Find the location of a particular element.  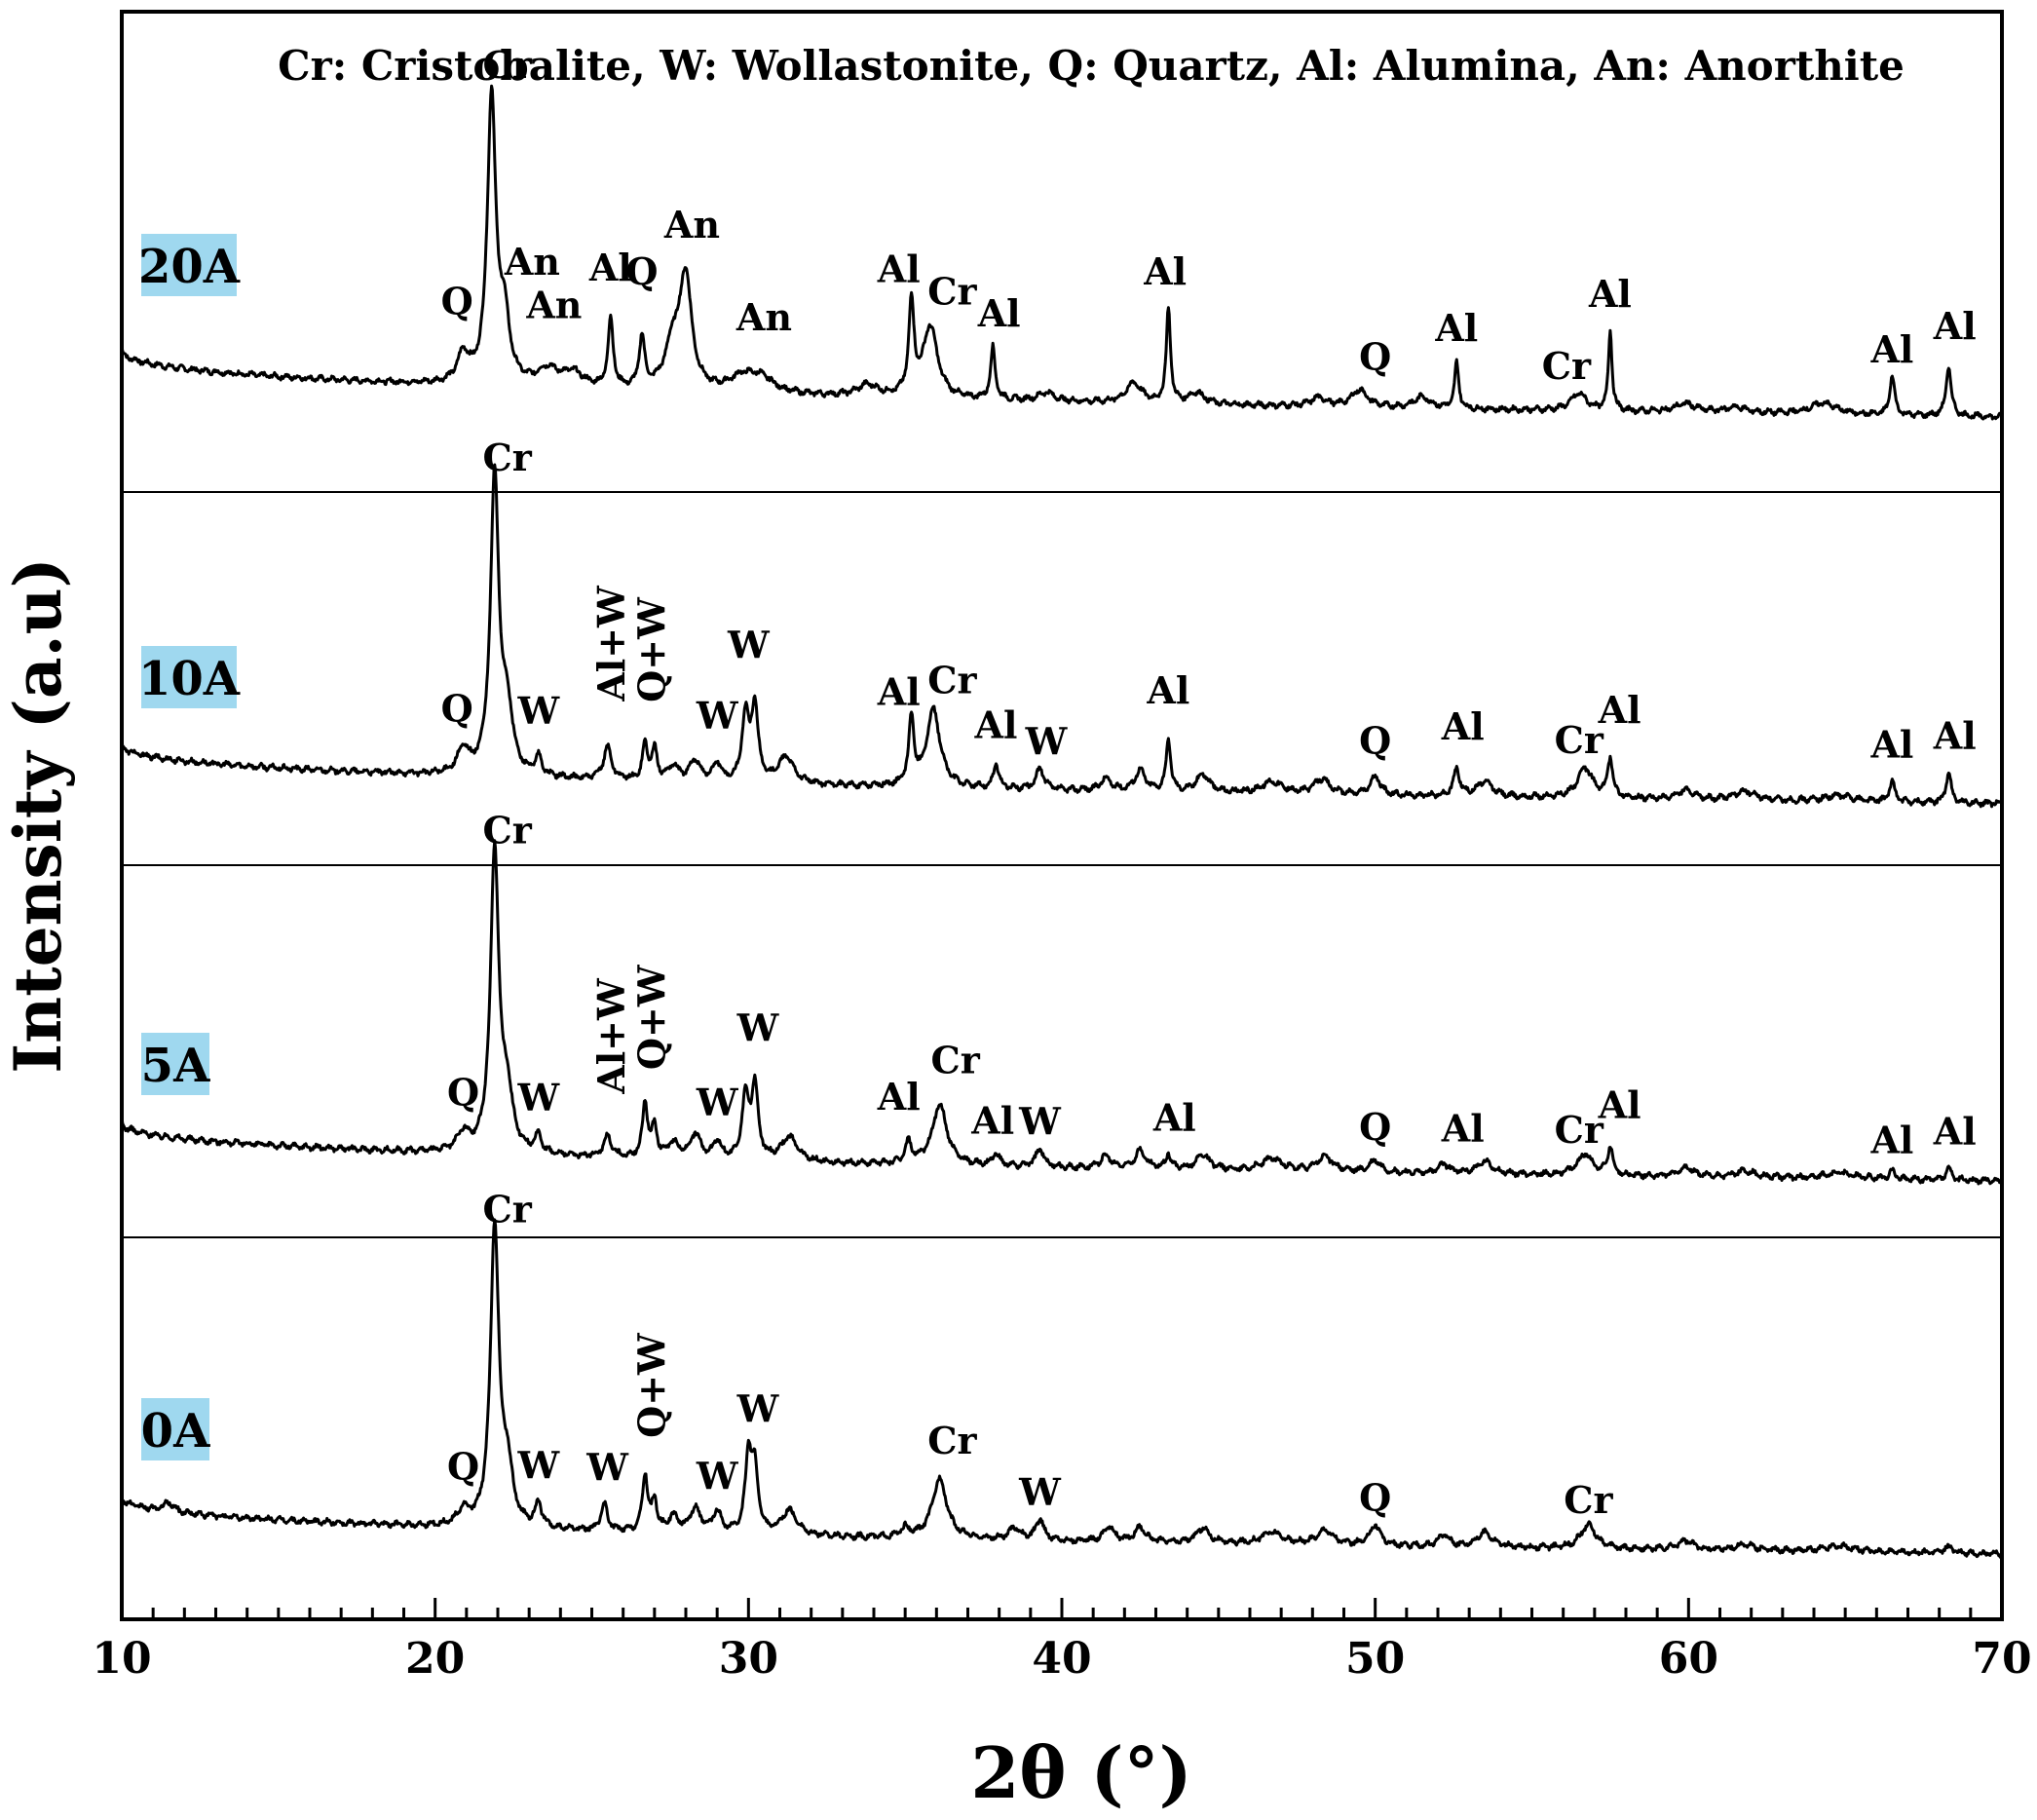

x-axis-label: 2θ (°) is located at coordinates (1080, 1772).